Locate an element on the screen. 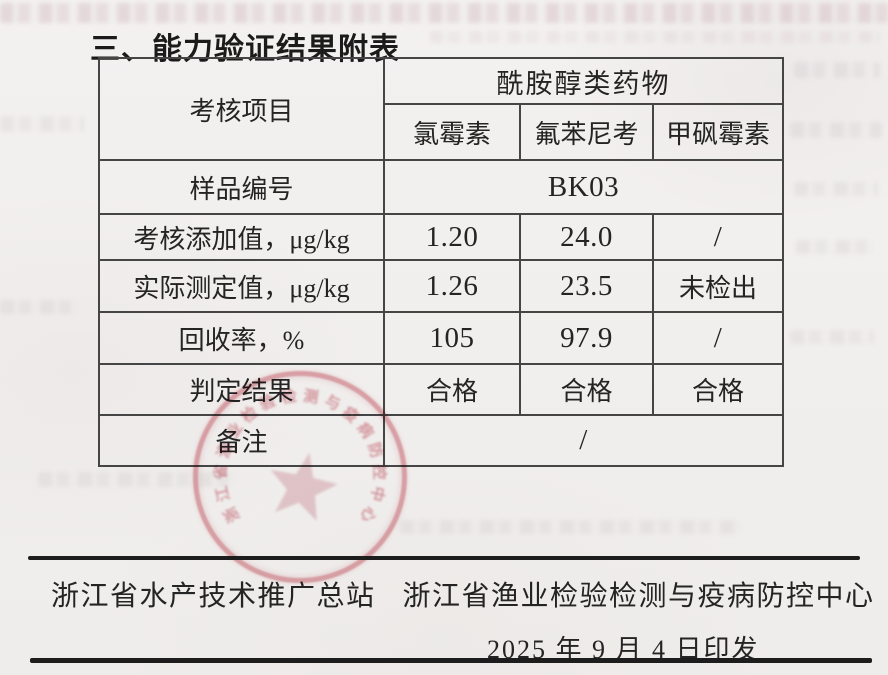  group-header-cell: 酰胺醇类药物 is located at coordinates (583, 81).